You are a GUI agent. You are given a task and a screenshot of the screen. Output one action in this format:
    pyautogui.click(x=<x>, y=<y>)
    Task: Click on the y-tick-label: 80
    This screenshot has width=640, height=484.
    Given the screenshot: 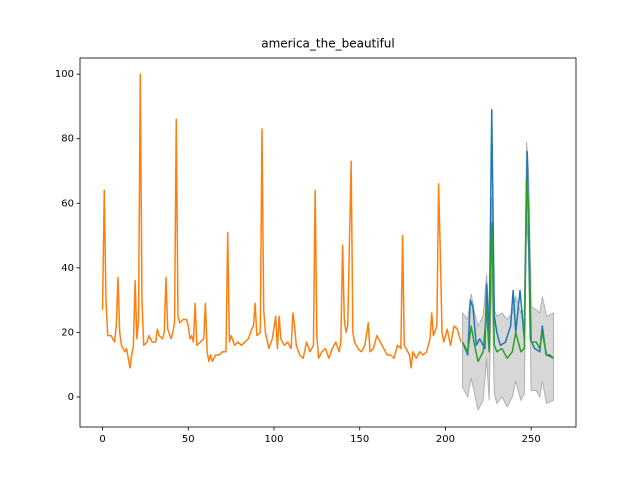 What is the action you would take?
    pyautogui.click(x=67, y=139)
    